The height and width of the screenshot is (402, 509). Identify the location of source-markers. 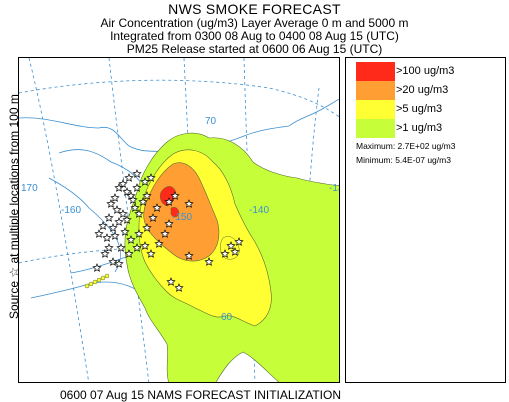
(164, 230).